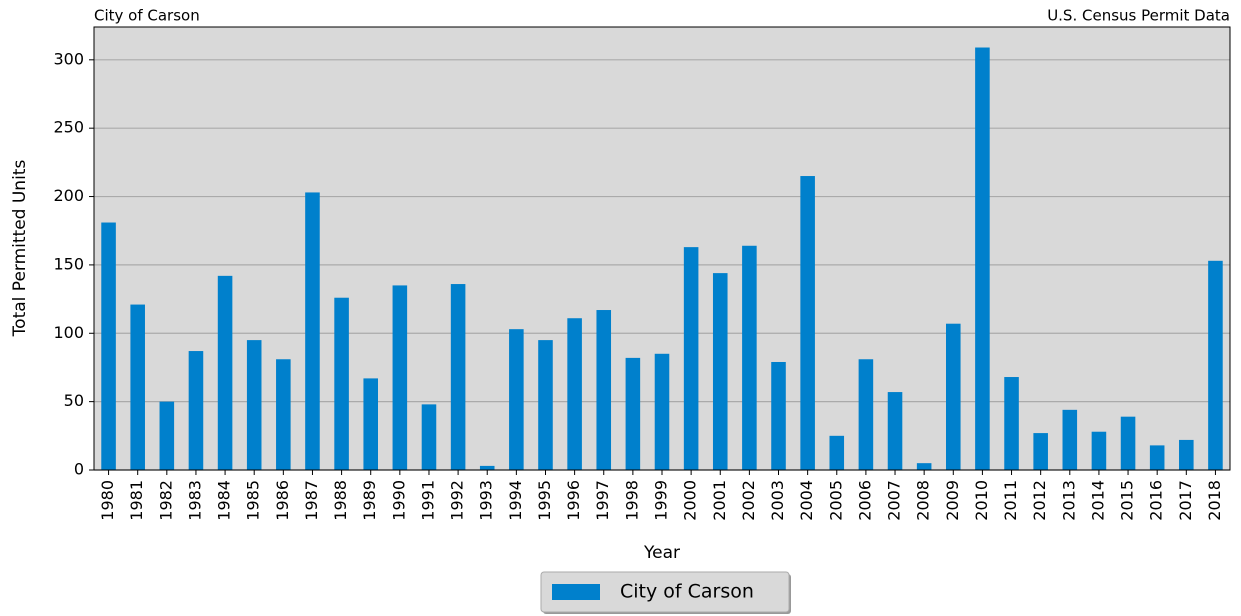  Describe the element at coordinates (68, 332) in the screenshot. I see `y-tick-label: 100` at that location.